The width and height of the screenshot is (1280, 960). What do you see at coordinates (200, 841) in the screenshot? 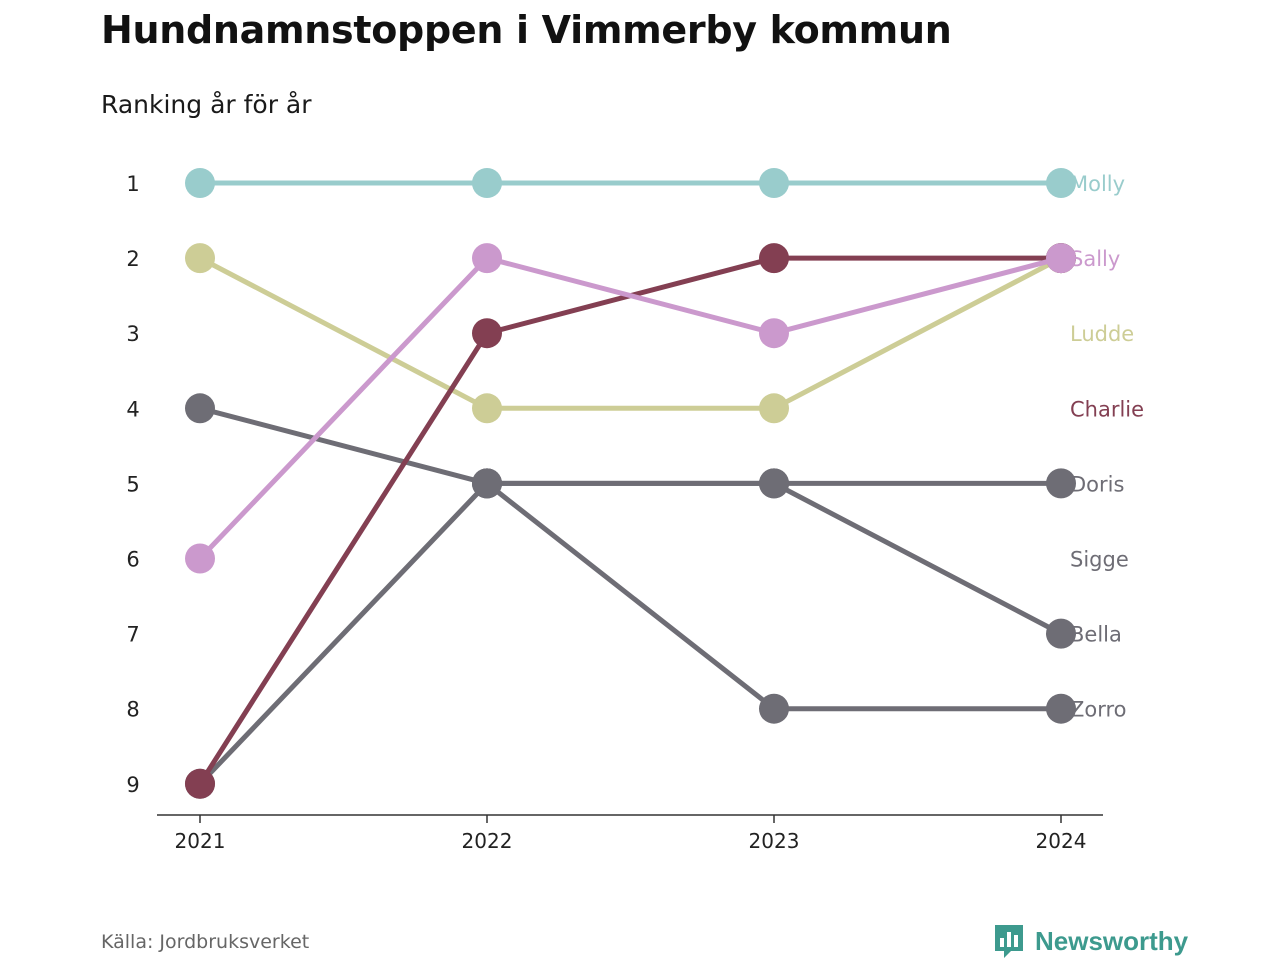
I see `x-tick-label: 2021` at bounding box center [200, 841].